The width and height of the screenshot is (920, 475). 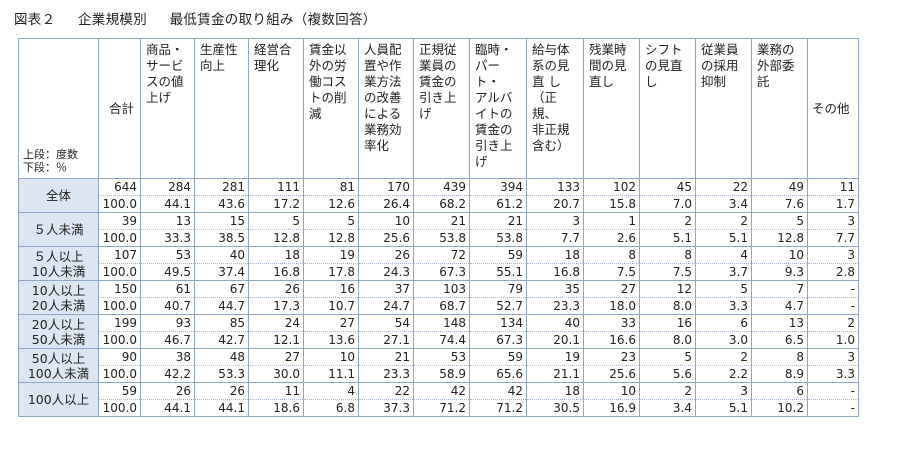 I want to click on percent-cell: 12.6, so click(x=331, y=204).